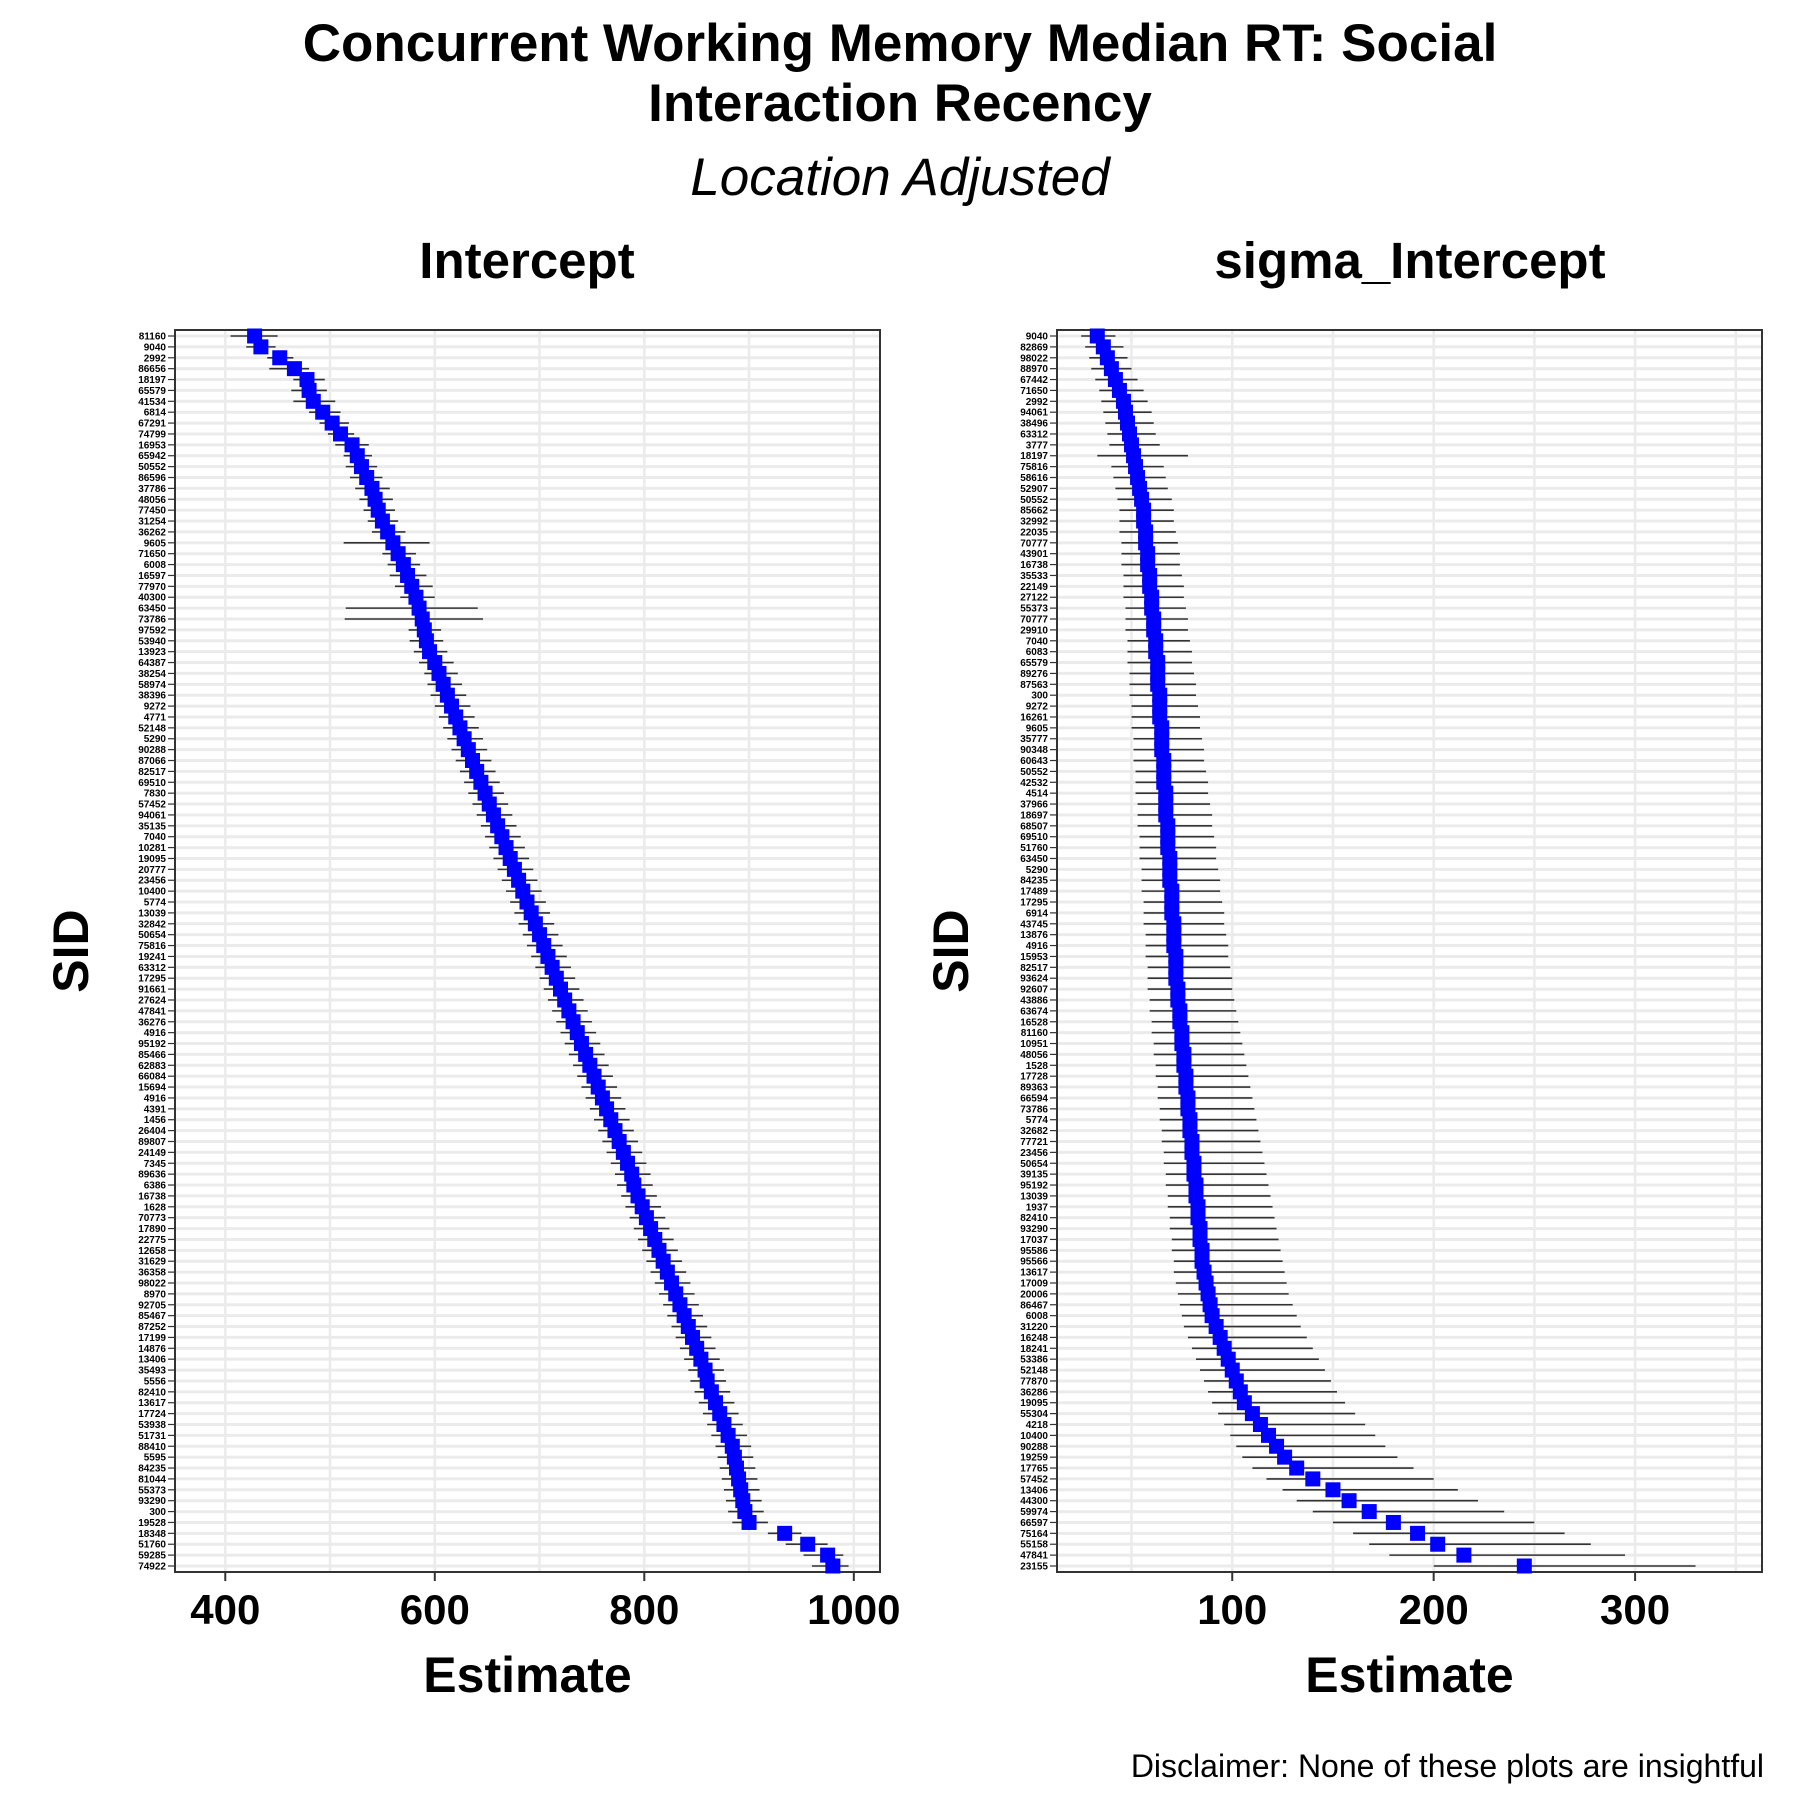 The width and height of the screenshot is (1800, 1800). I want to click on y-tick-label: 17724, so click(152, 1414).